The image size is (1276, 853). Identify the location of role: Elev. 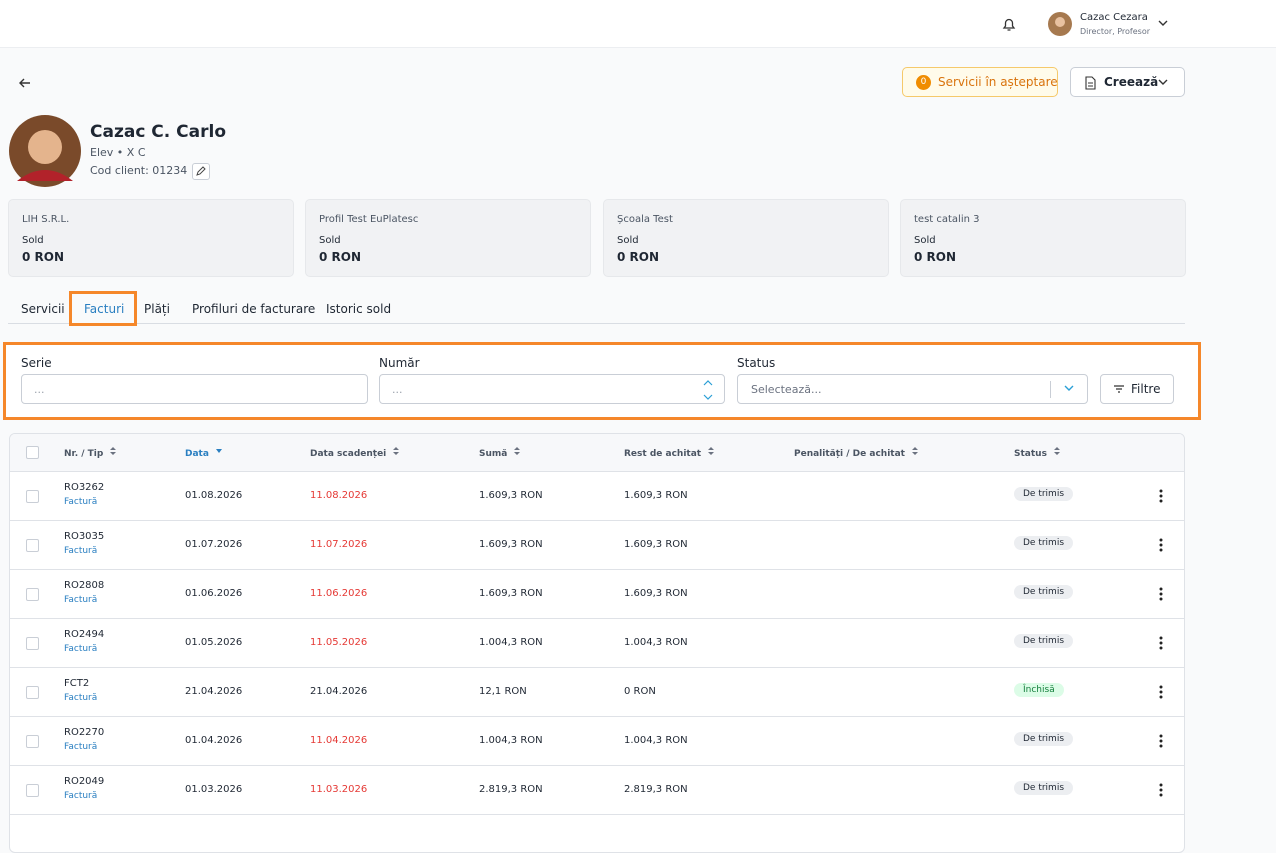
(102, 152).